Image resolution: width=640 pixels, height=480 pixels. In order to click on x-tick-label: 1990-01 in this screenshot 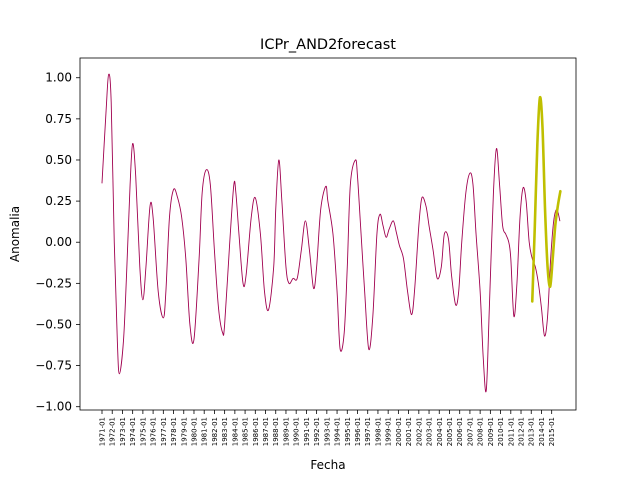, I will do `click(297, 431)`.